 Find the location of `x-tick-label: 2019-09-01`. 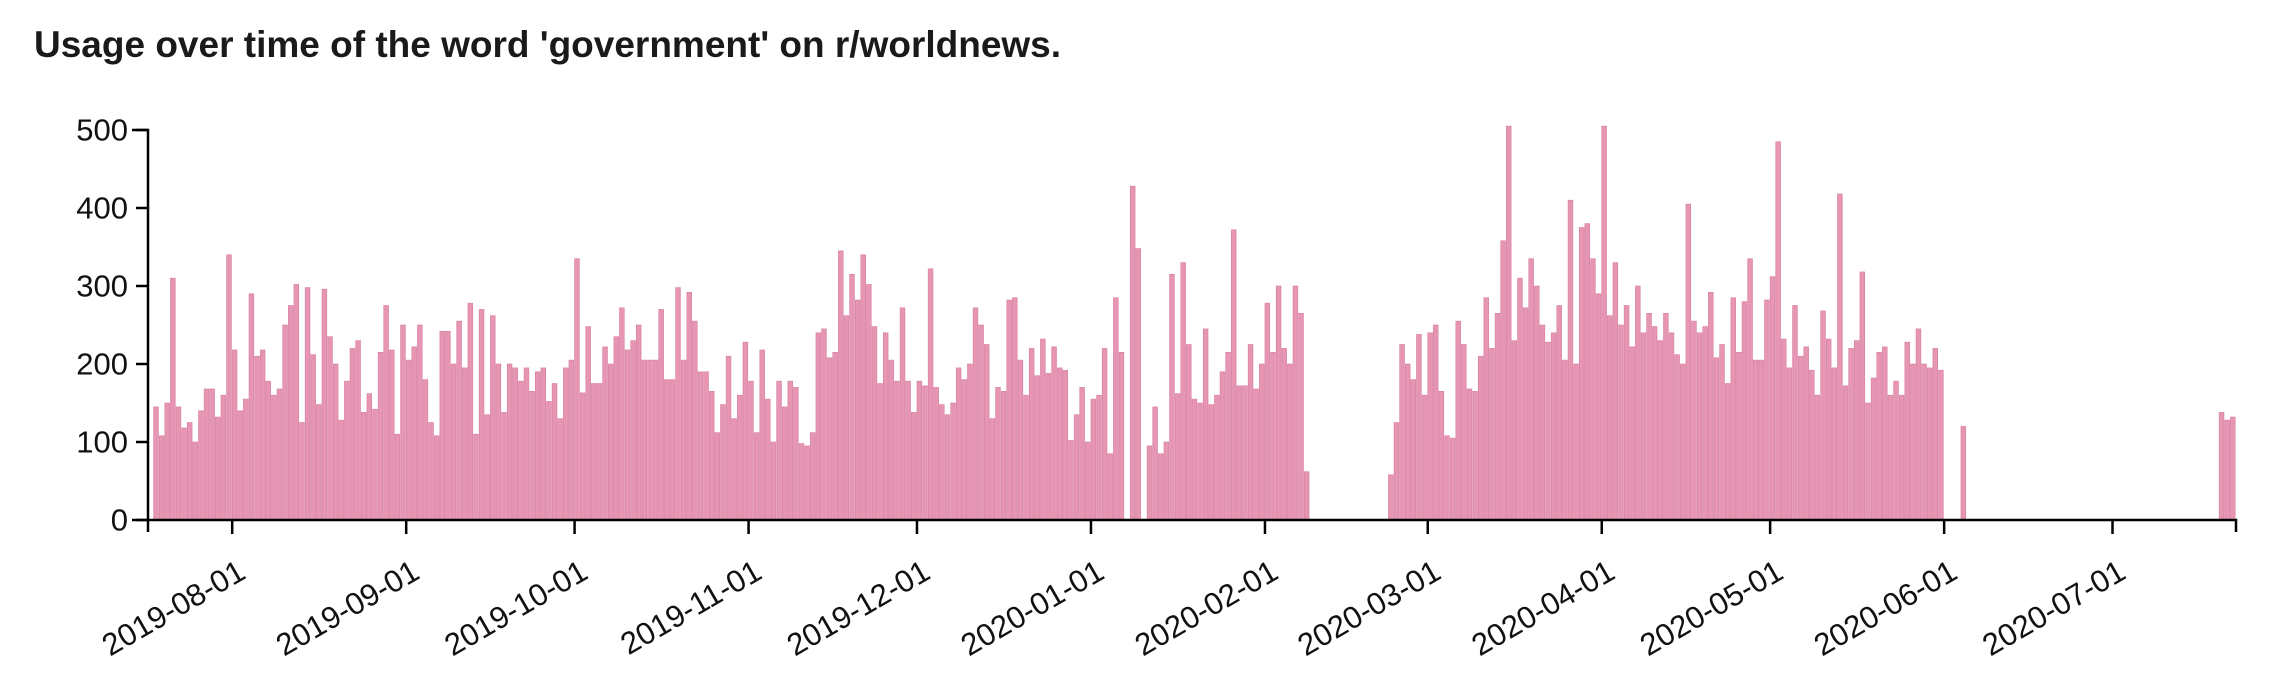

x-tick-label: 2019-09-01 is located at coordinates (347, 608).